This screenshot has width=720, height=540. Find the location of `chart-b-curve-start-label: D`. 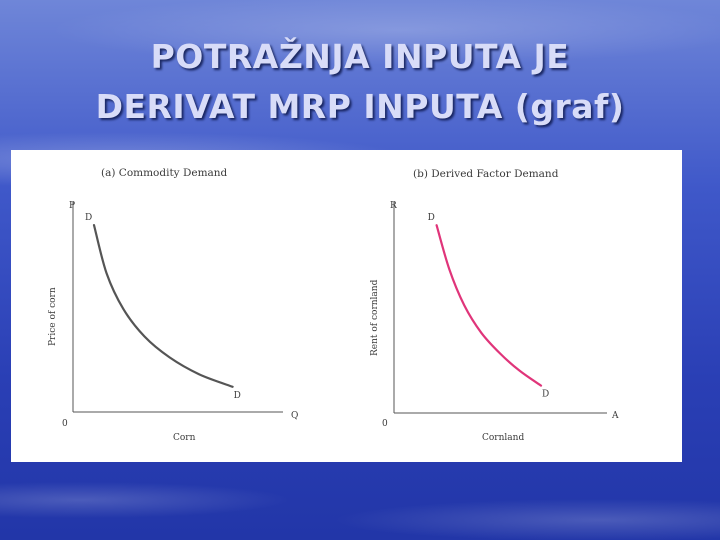

chart-b-curve-start-label: D is located at coordinates (431, 218).